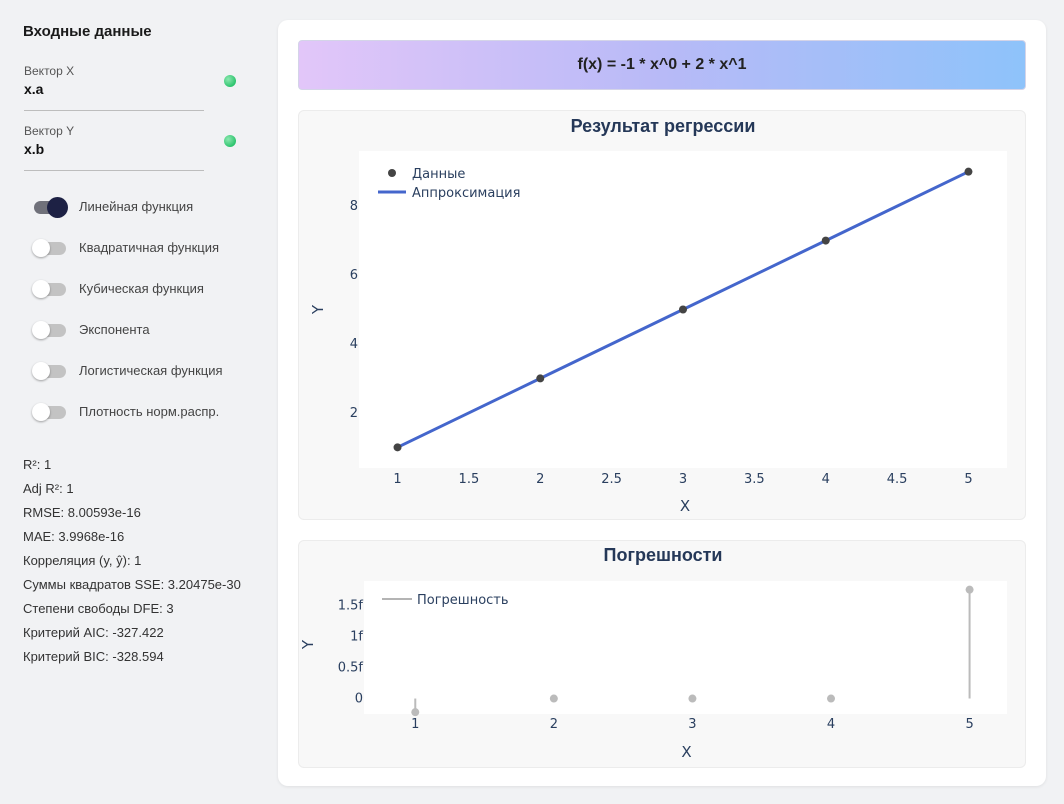 The image size is (1064, 804). What do you see at coordinates (114, 329) in the screenshot?
I see `toggle-label: Экспонента` at bounding box center [114, 329].